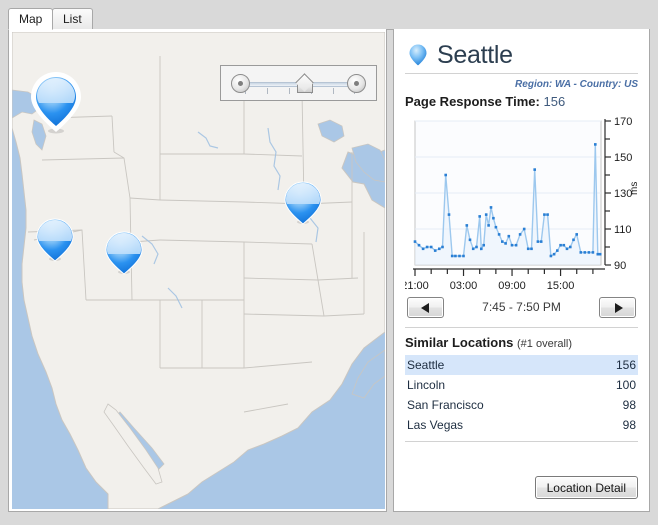 This screenshot has width=658, height=525. I want to click on tab-list: List, so click(72, 19).